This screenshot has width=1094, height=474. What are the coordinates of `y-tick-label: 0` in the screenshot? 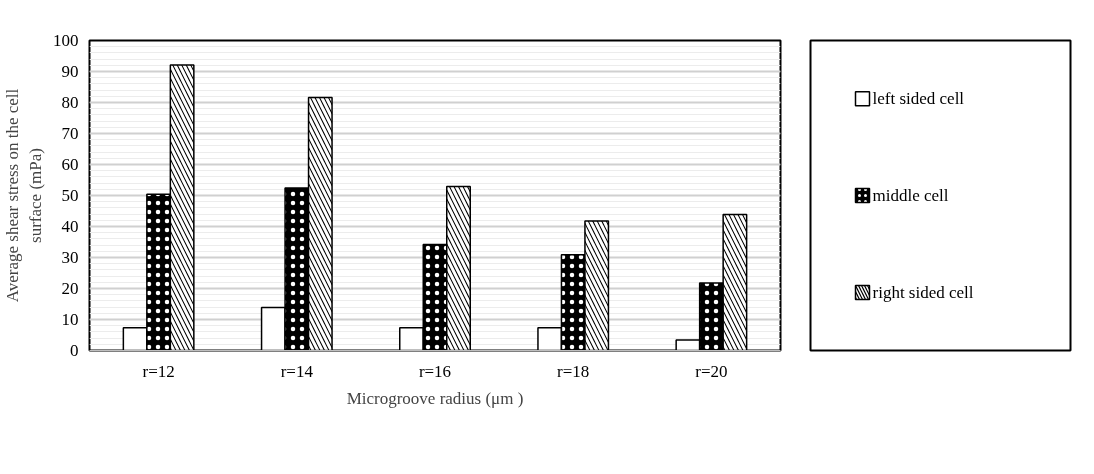 It's located at (74, 350).